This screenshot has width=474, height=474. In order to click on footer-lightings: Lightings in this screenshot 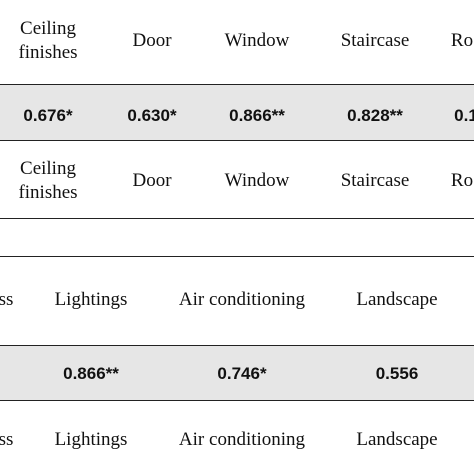, I will do `click(91, 439)`.